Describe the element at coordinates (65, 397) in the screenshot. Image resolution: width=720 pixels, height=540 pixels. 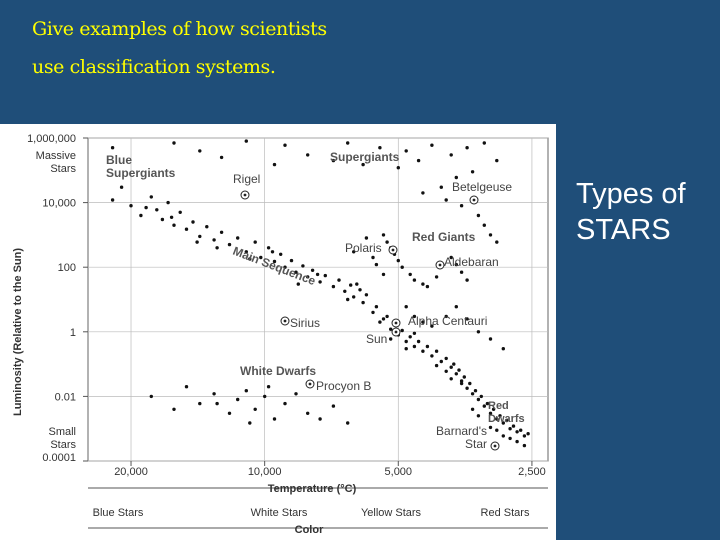
I see `y-tick-label: 0.01` at that location.